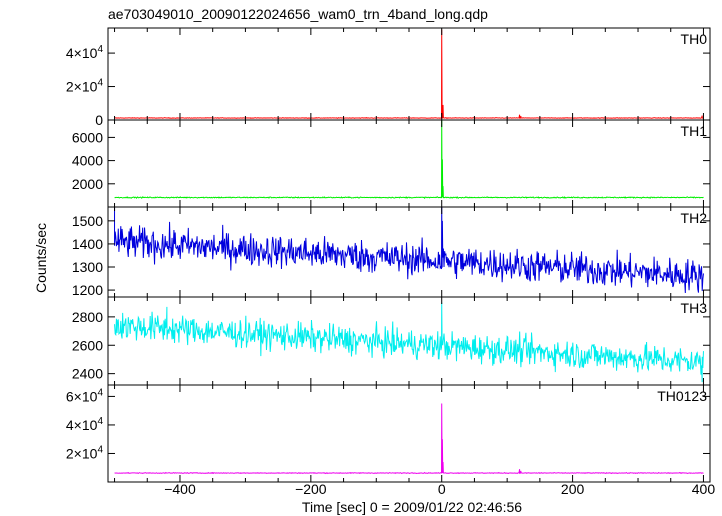 The width and height of the screenshot is (722, 516). I want to click on y-tick-label: 2000, so click(87, 184).